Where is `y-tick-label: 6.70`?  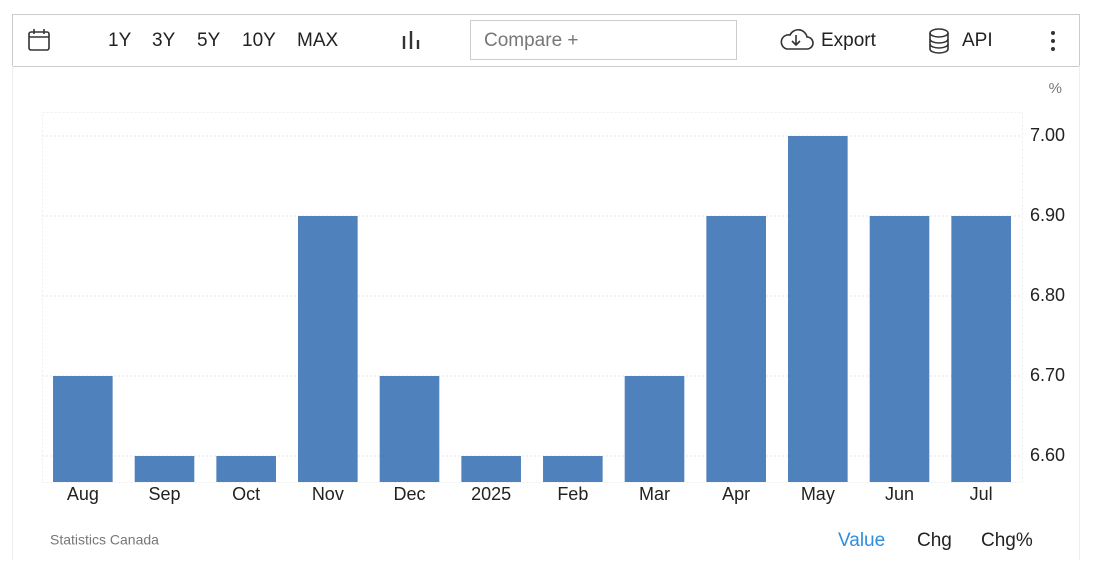
y-tick-label: 6.70 is located at coordinates (1047, 375).